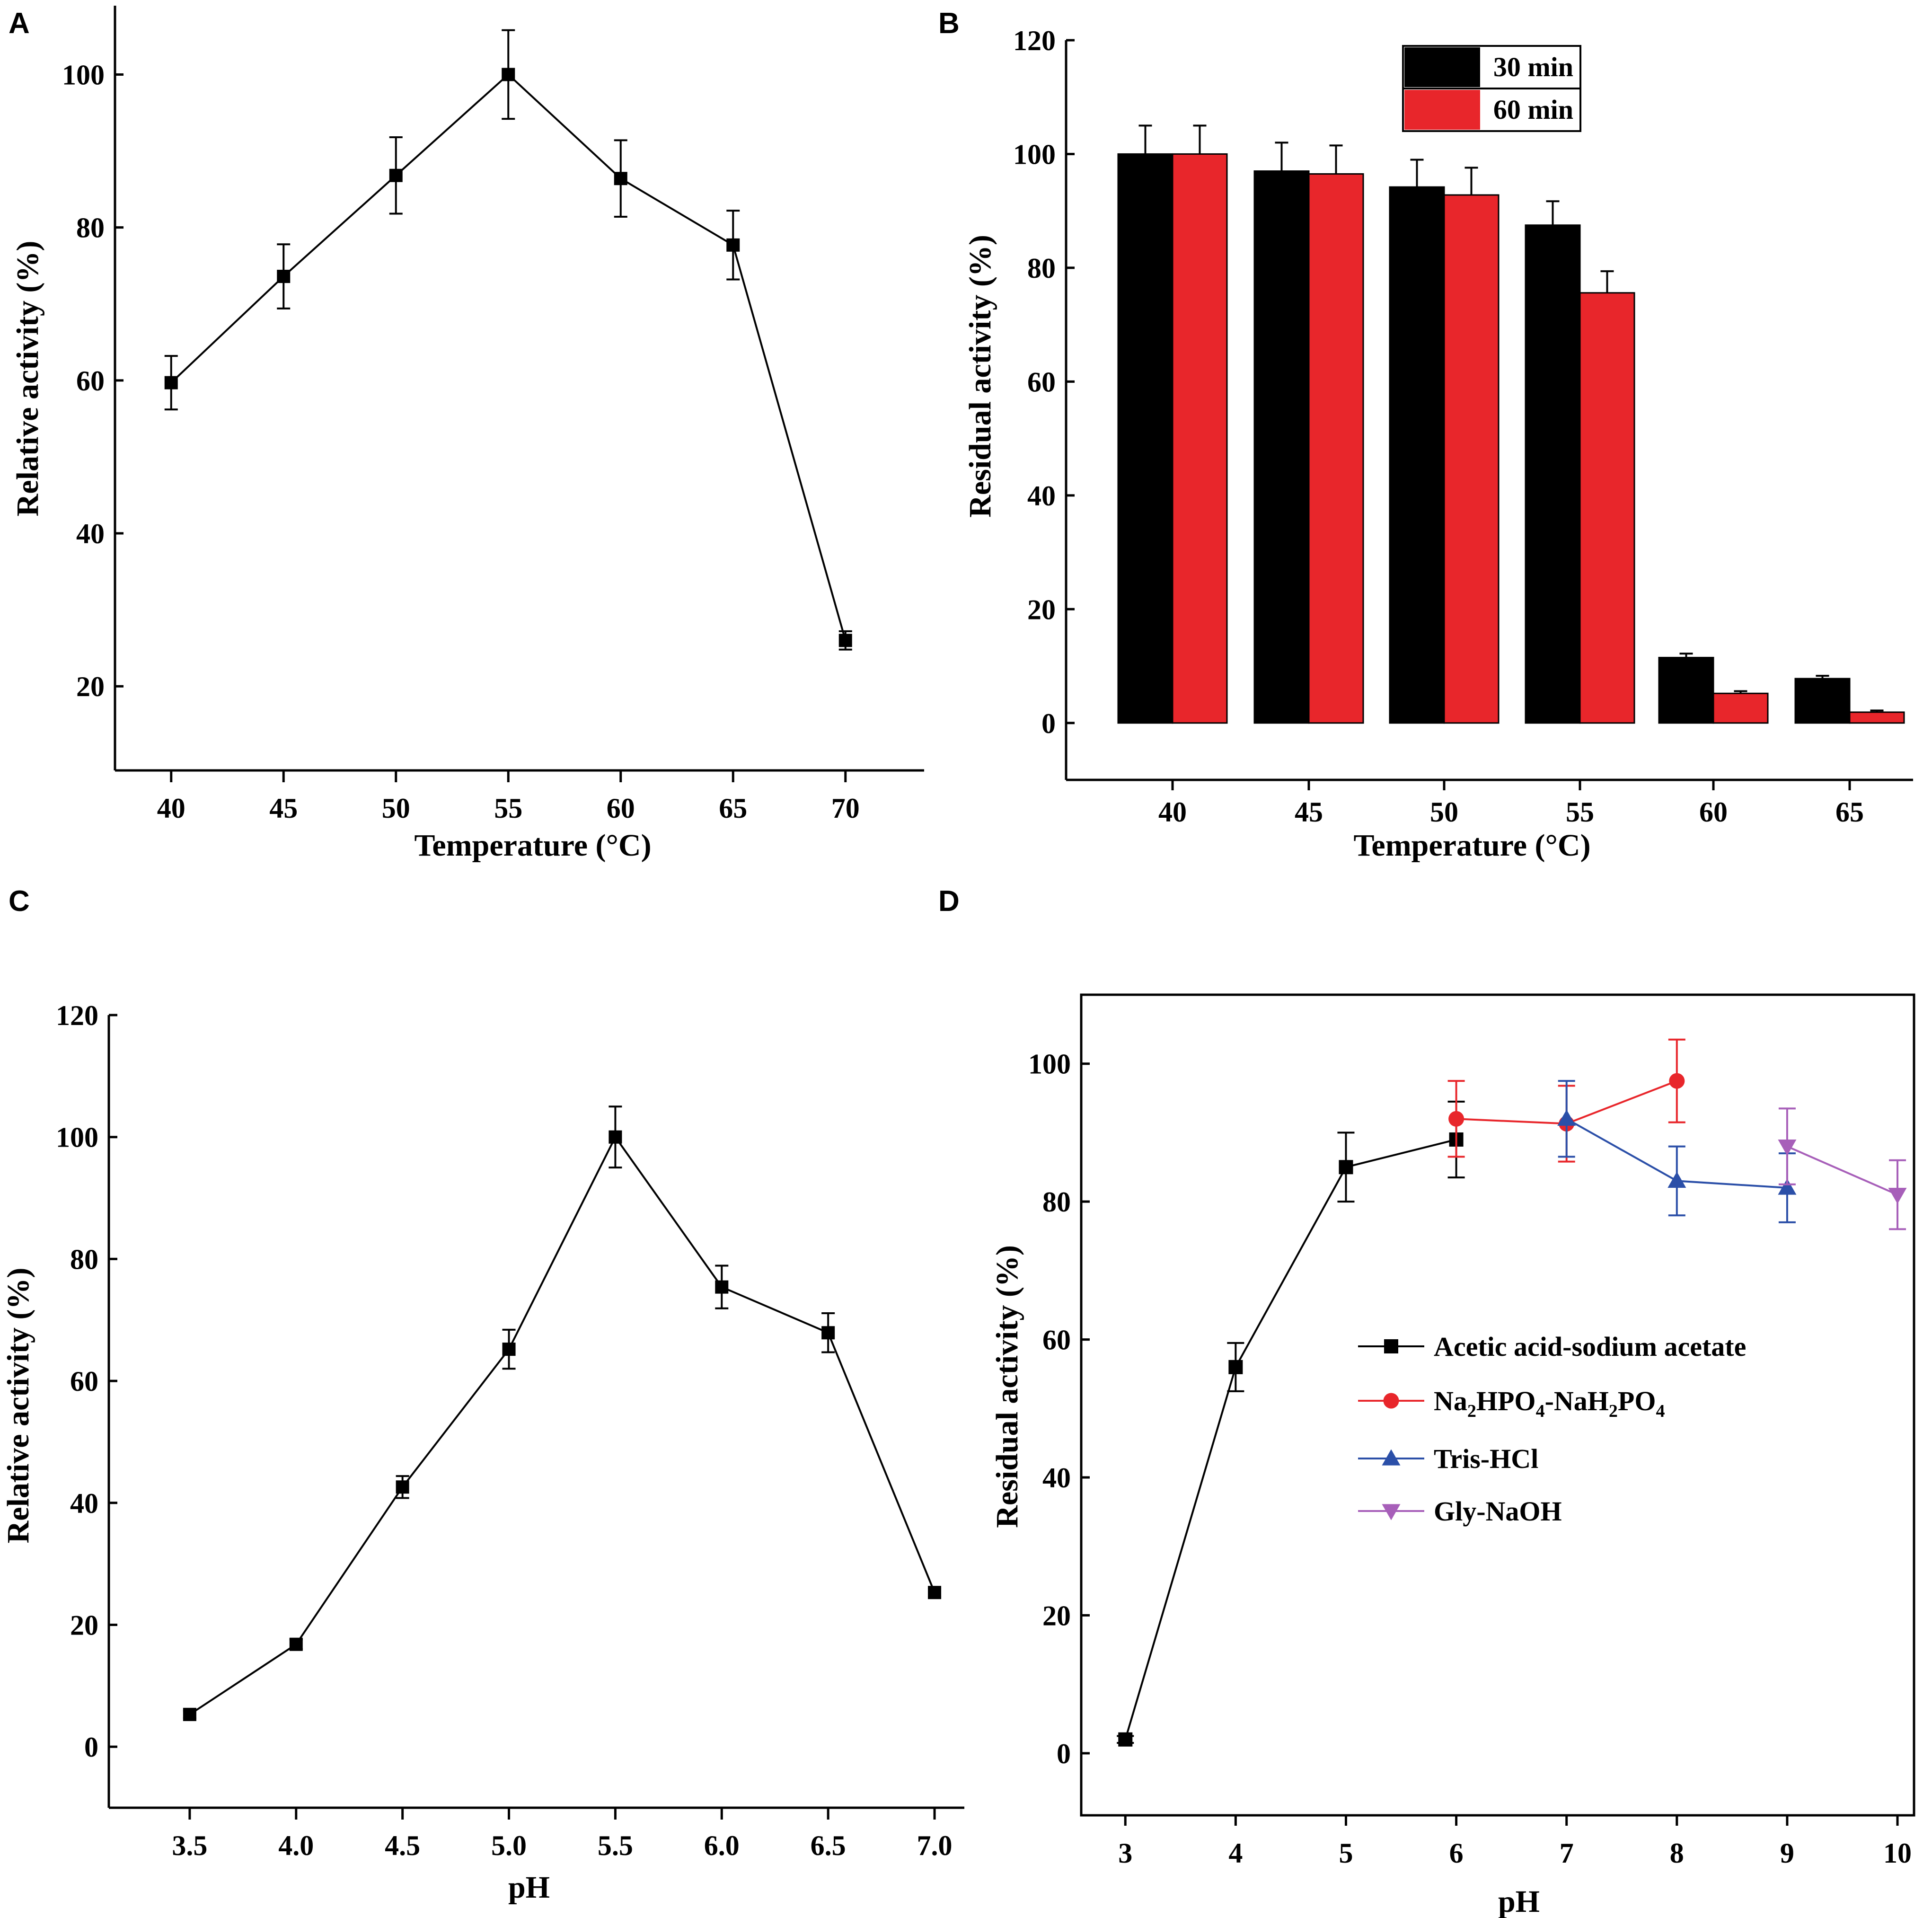 Image resolution: width=1932 pixels, height=1918 pixels. I want to click on x-tick-label: 3.5, so click(189, 1845).